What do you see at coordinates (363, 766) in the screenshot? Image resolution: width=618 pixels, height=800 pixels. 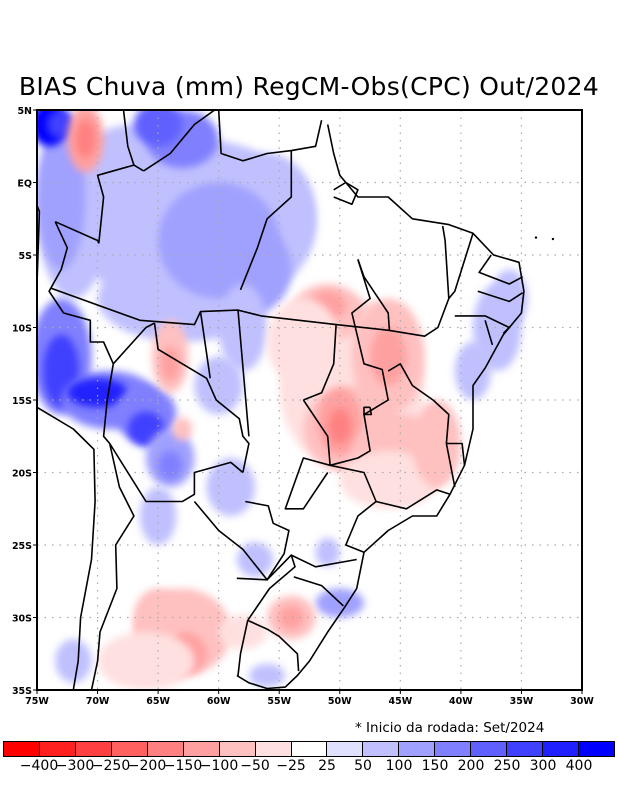 I see `colorbar-label: 50` at bounding box center [363, 766].